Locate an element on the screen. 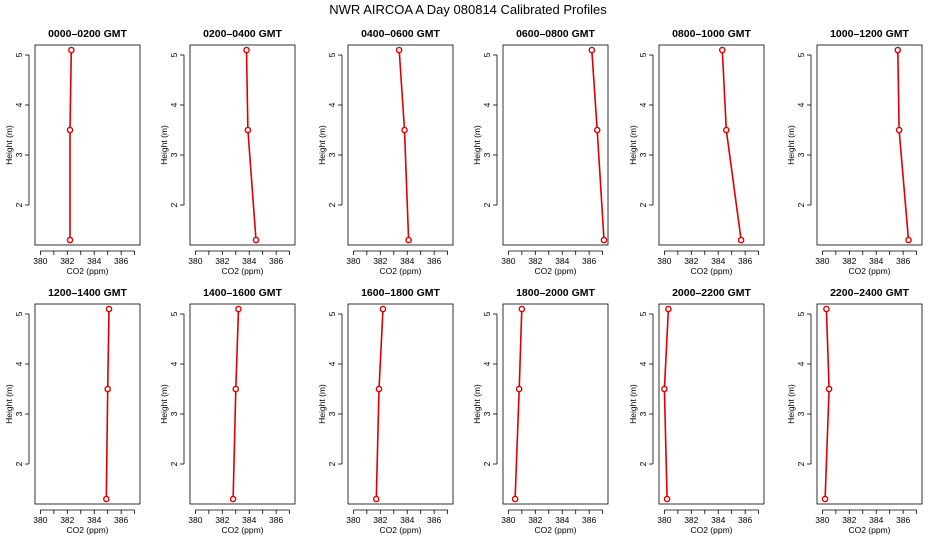  panel-title: 1600–1800 GMT is located at coordinates (400, 293).